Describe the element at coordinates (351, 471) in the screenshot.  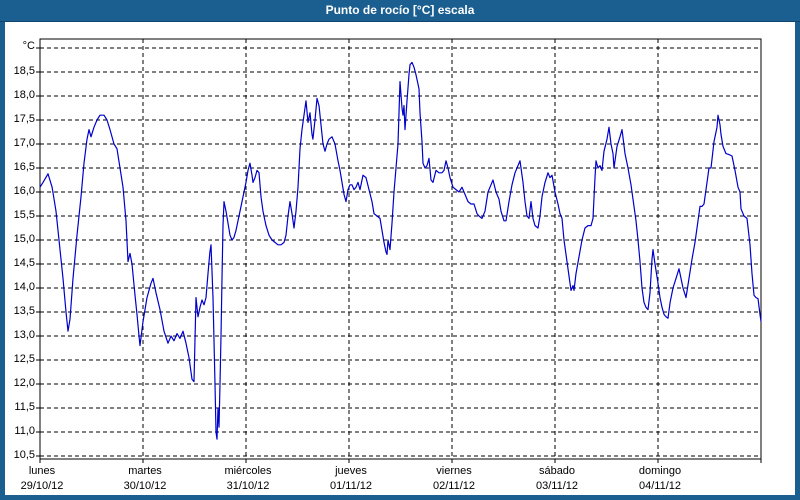
I see `x-axis-day-label: jueves` at that location.